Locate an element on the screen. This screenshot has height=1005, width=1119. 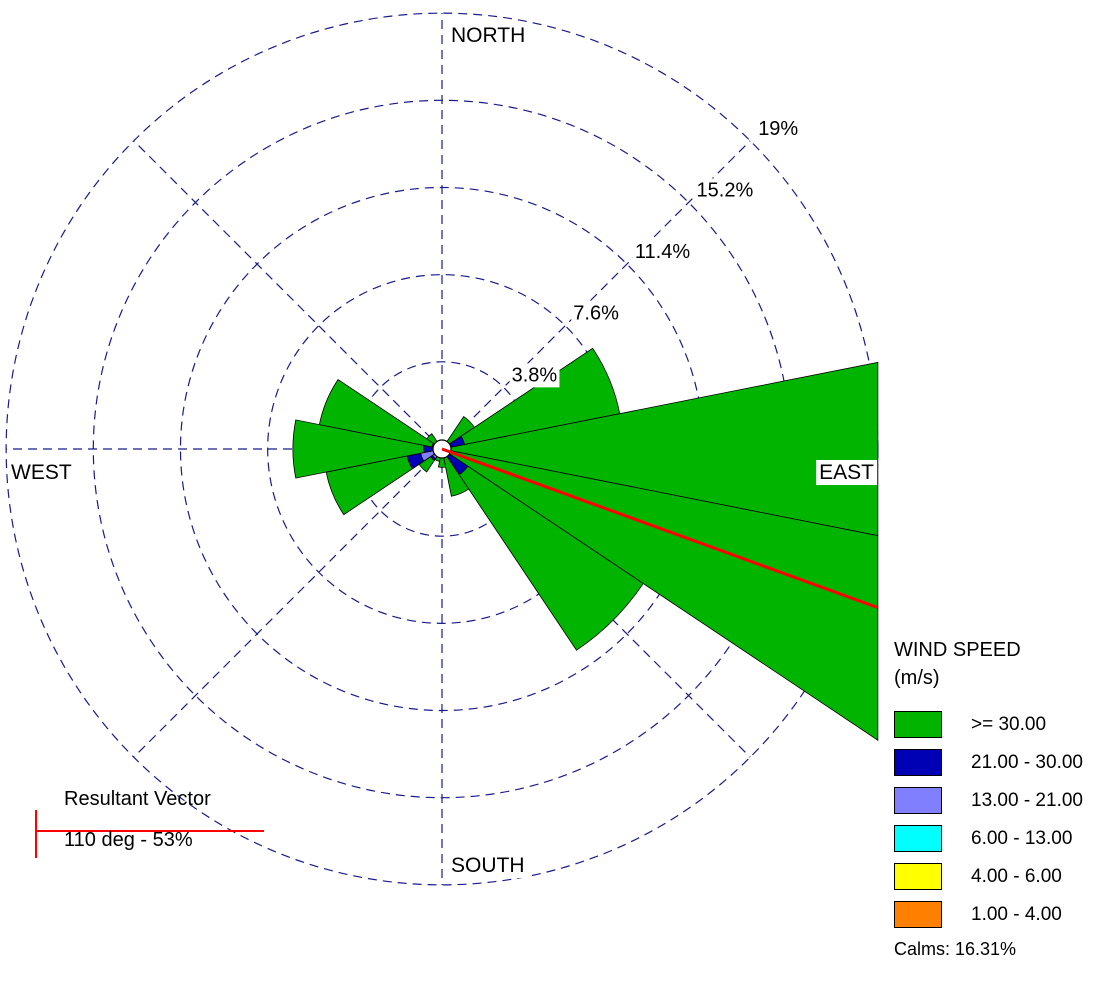
legend-item: 21.00 - 30.00 is located at coordinates (1004, 762).